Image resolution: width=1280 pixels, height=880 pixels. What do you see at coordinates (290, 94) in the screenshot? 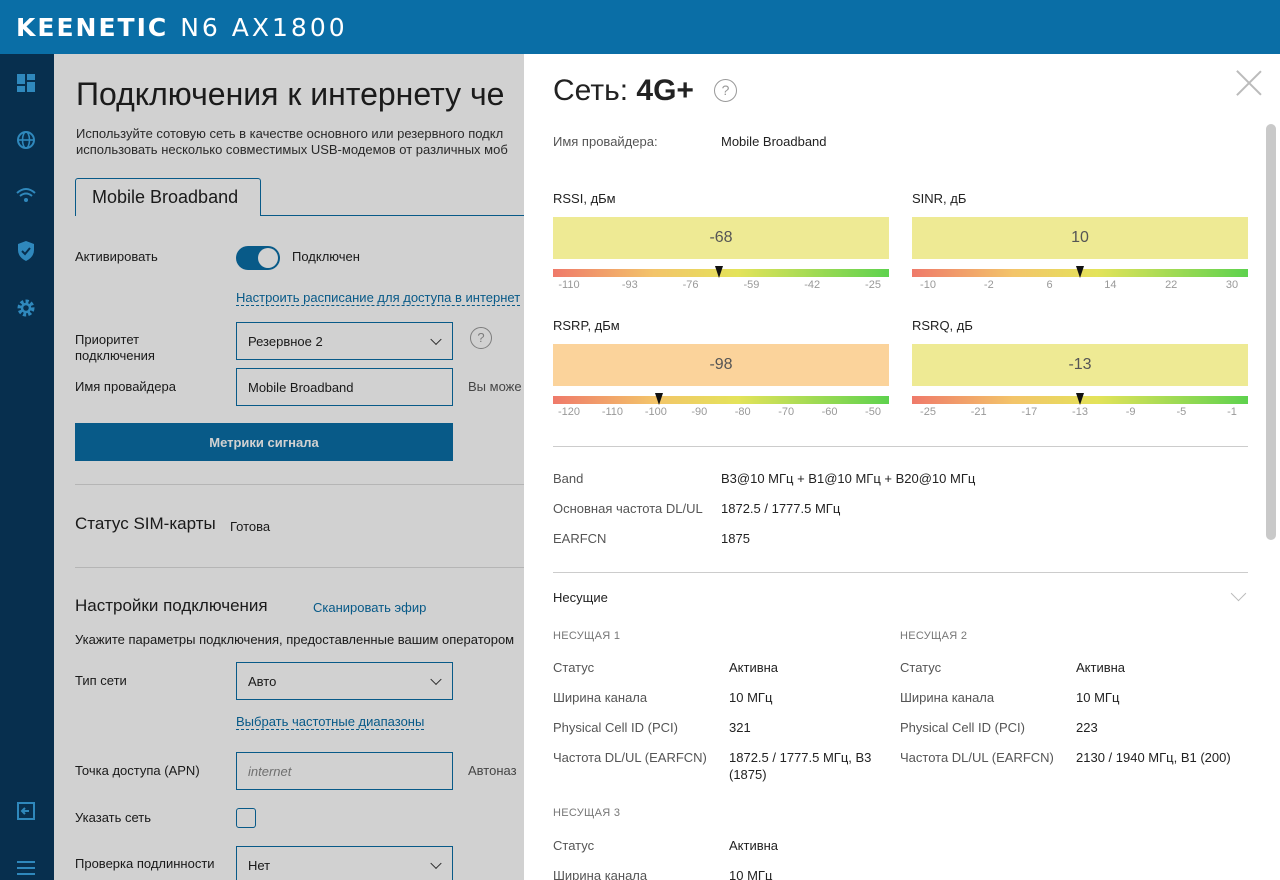
I see `page-title: Подключения к интернету че` at bounding box center [290, 94].